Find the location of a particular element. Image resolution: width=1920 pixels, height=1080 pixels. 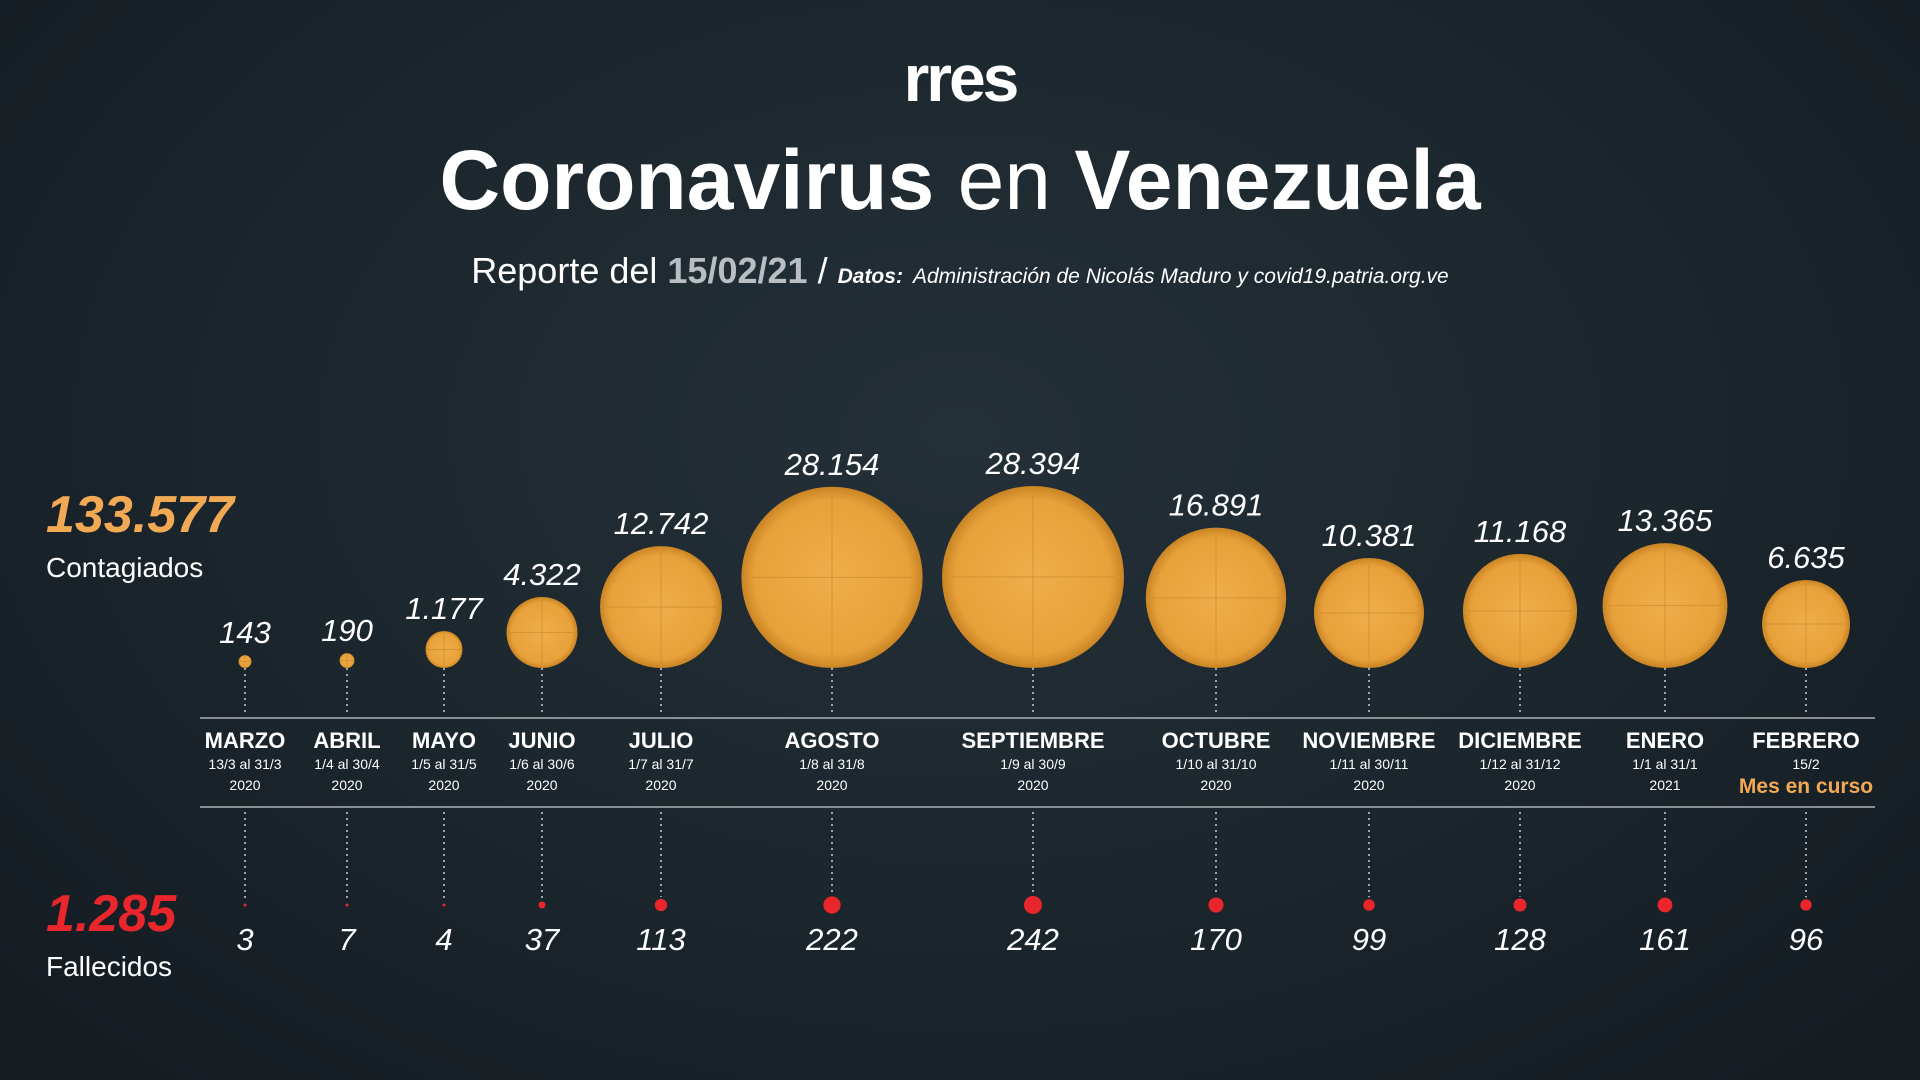

month-label: OCTUBRE is located at coordinates (1216, 740).